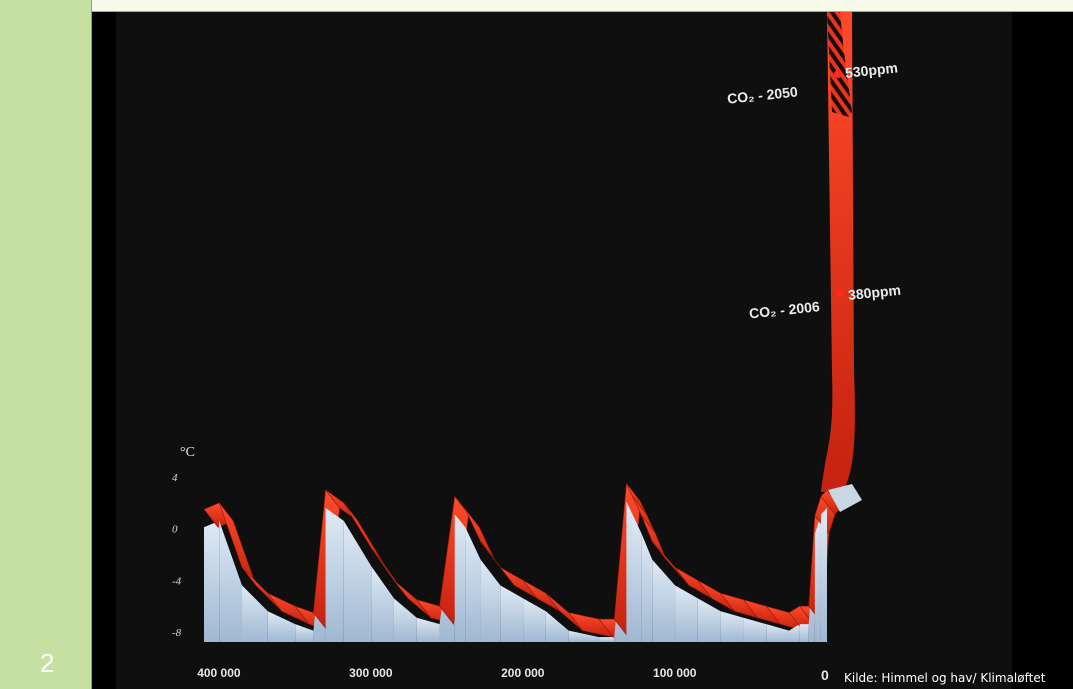  Describe the element at coordinates (219, 673) in the screenshot. I see `x-tick-label: 400 000` at that location.